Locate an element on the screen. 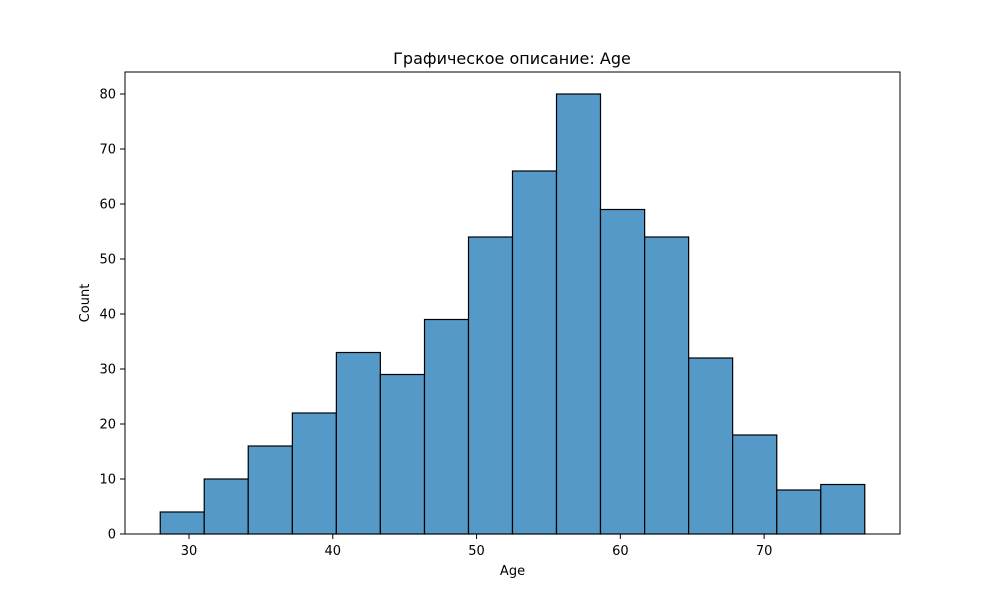  y-tick-label: 60 is located at coordinates (107, 205).